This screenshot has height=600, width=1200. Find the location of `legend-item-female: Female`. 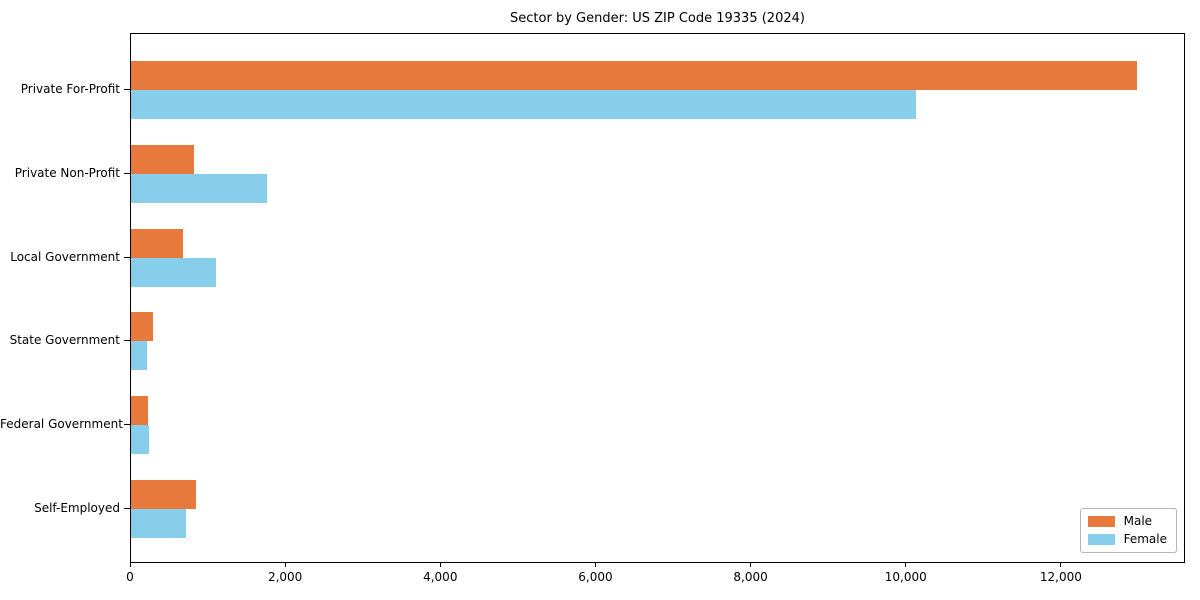

legend-item-female: Female is located at coordinates (1127, 539).